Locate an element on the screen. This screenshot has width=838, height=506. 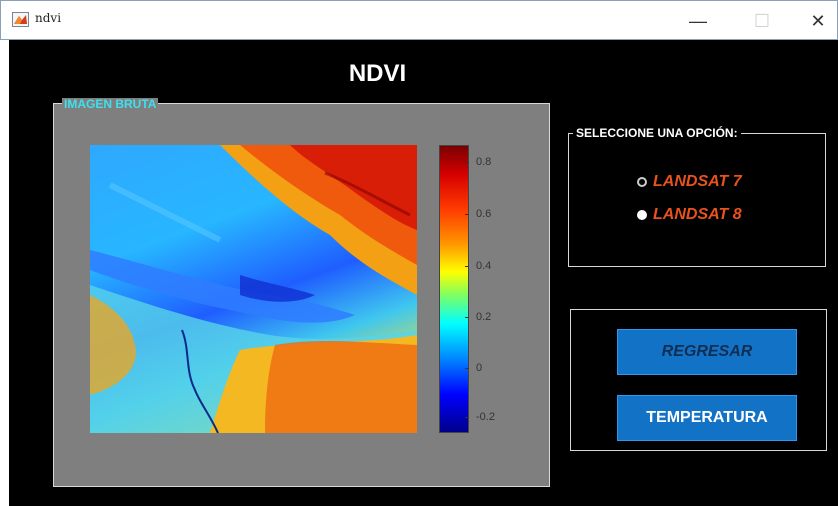
regresar-button: REGRESAR is located at coordinates (707, 352).